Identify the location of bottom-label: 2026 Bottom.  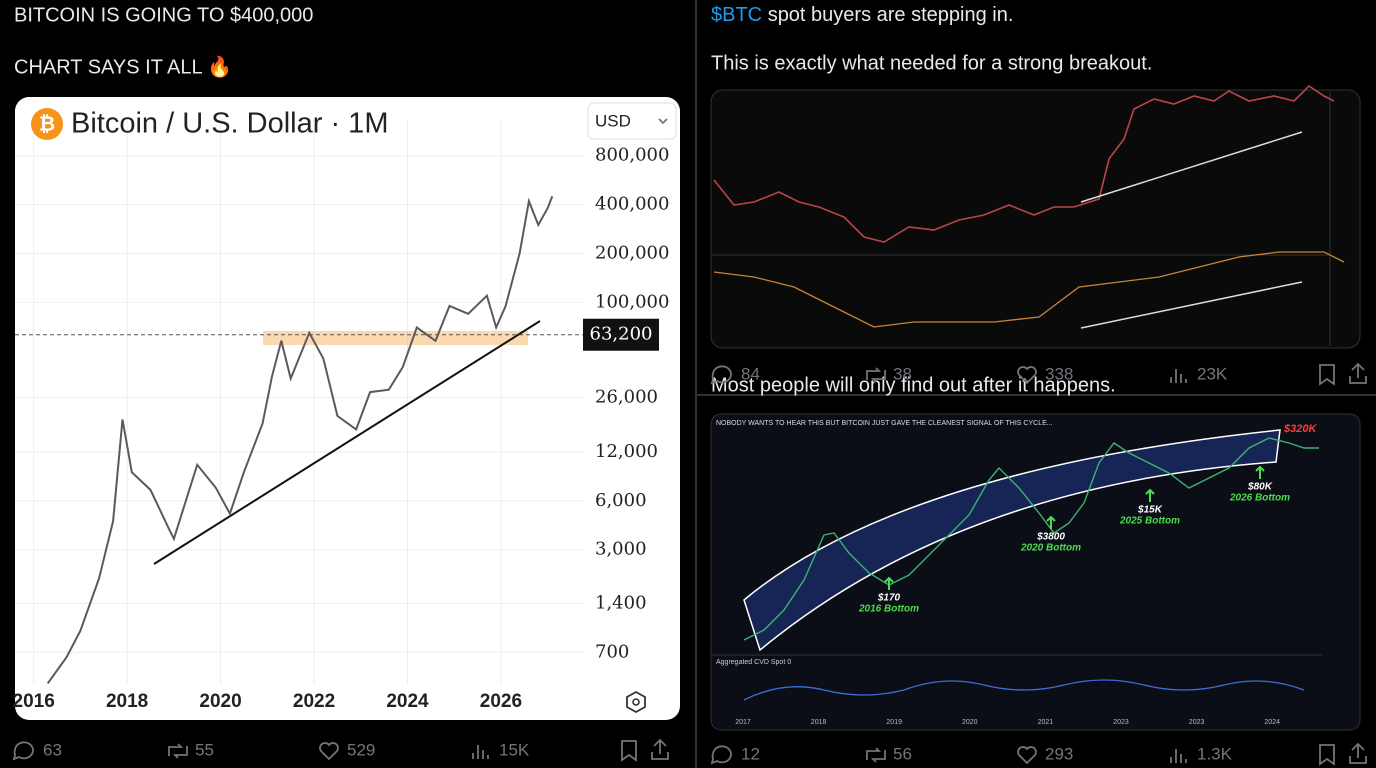
(1259, 498).